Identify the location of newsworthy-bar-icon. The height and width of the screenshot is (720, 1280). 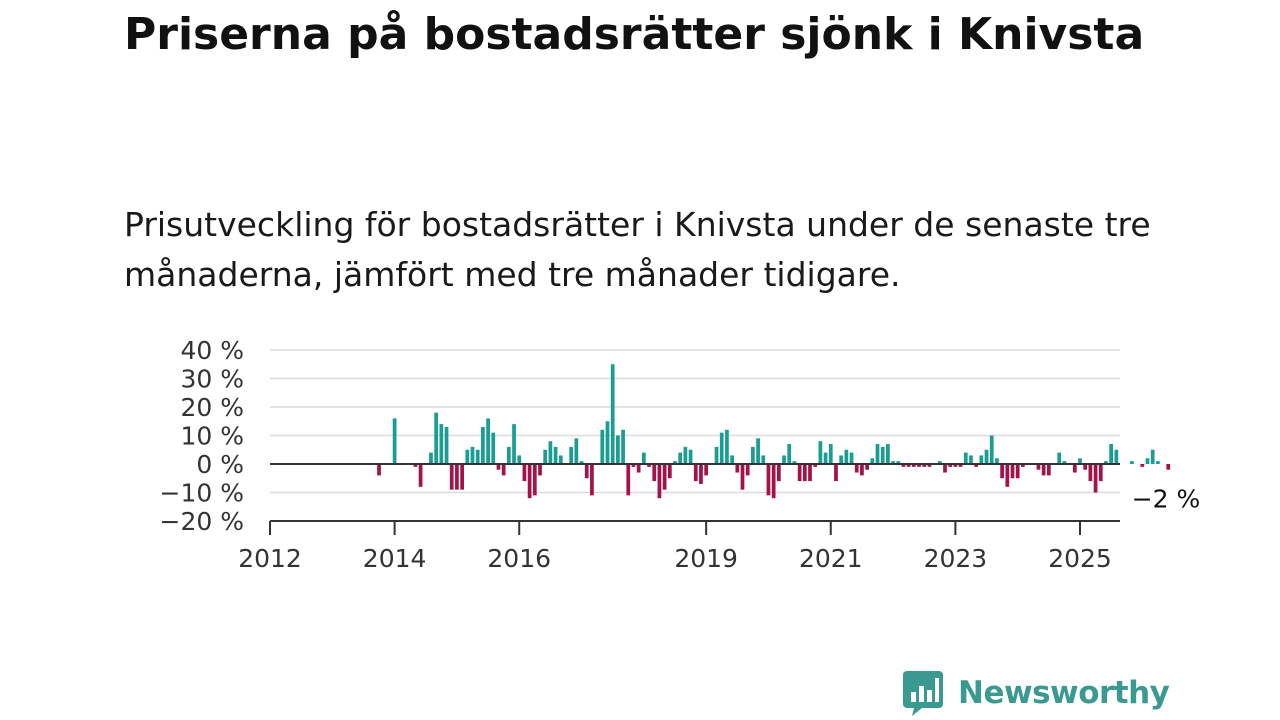
(923, 693).